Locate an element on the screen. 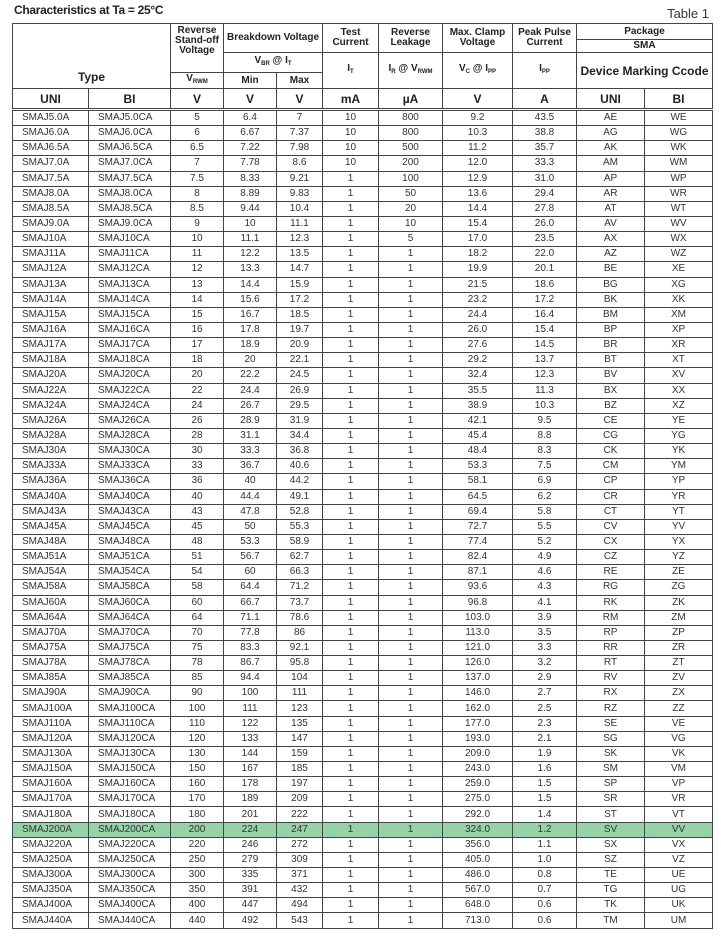 The image size is (721, 937). cell-uni: SMAJ17A is located at coordinates (50, 345).